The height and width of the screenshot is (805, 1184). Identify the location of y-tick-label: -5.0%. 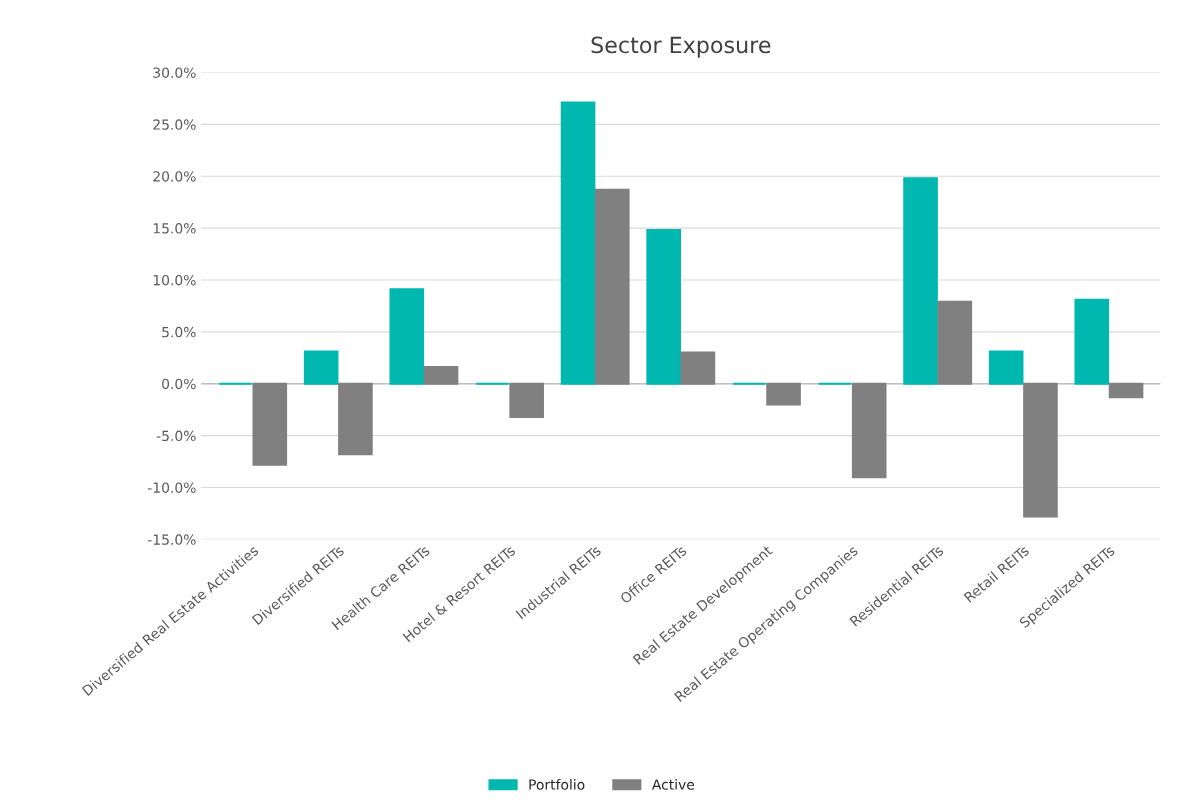
(176, 436).